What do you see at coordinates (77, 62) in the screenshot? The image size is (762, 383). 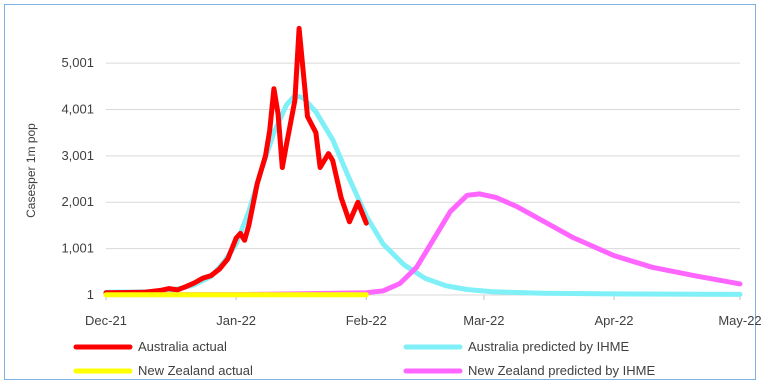 I see `y-tick-label: 5,001` at bounding box center [77, 62].